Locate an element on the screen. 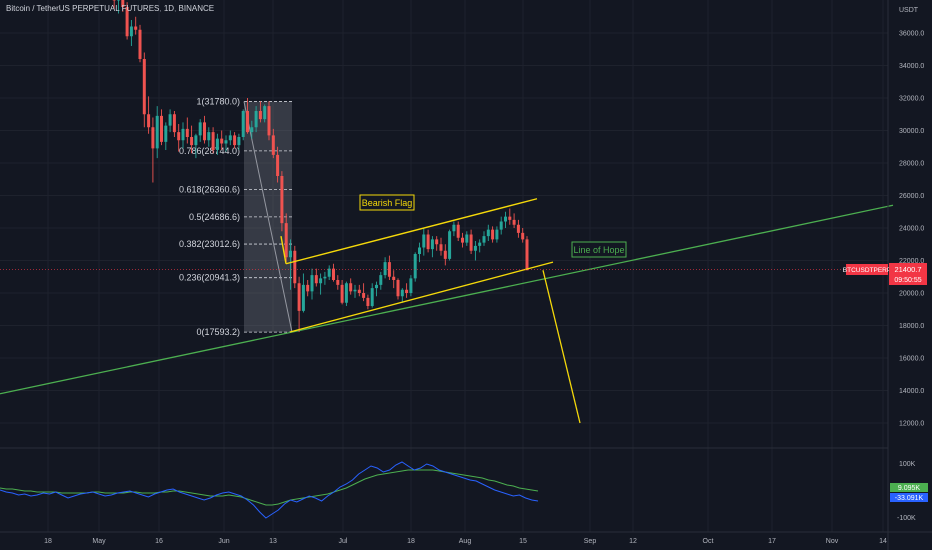  time-tick-label: Sep is located at coordinates (590, 541).